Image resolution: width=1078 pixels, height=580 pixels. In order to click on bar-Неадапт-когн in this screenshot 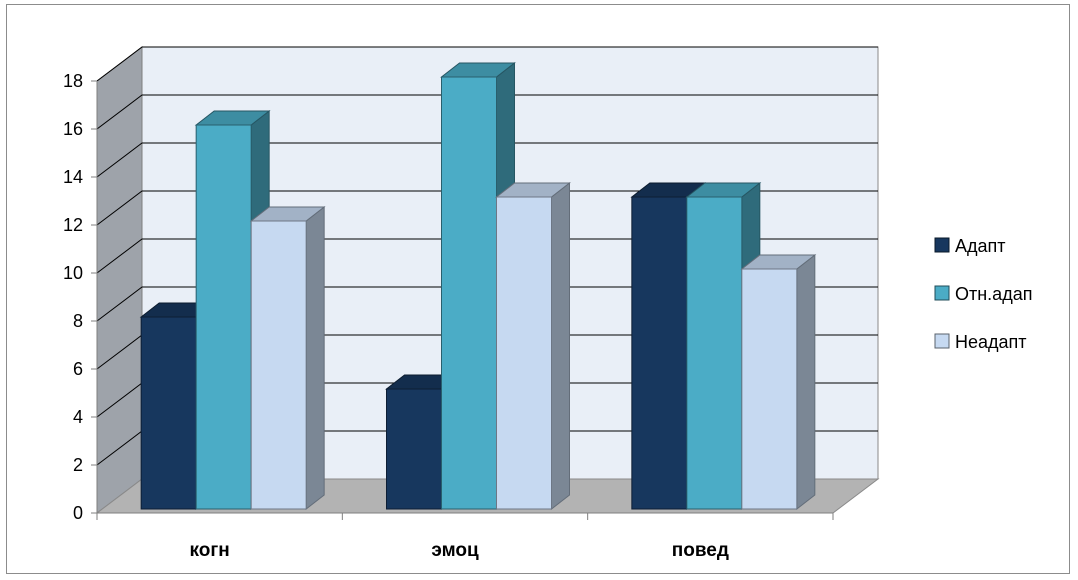, I will do `click(278, 365)`.